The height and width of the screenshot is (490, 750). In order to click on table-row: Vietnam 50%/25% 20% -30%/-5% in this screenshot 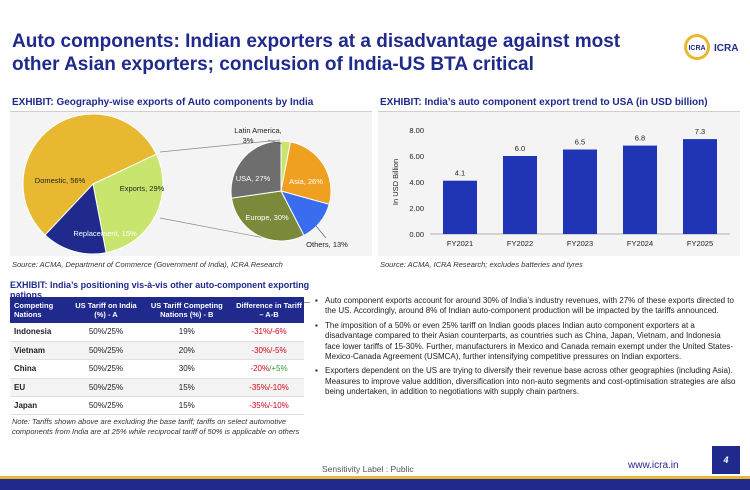, I will do `click(157, 351)`.